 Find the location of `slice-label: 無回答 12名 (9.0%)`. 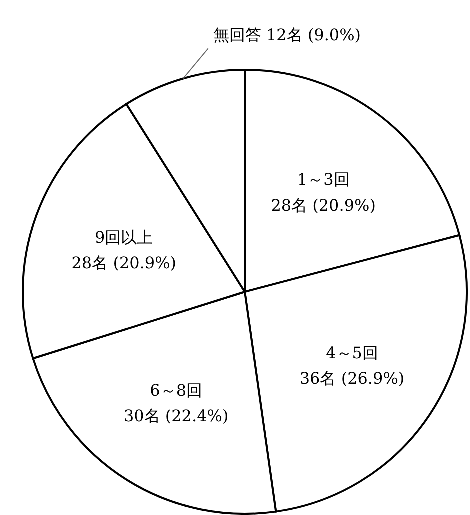

slice-label: 無回答 12名 (9.0%) is located at coordinates (287, 35).